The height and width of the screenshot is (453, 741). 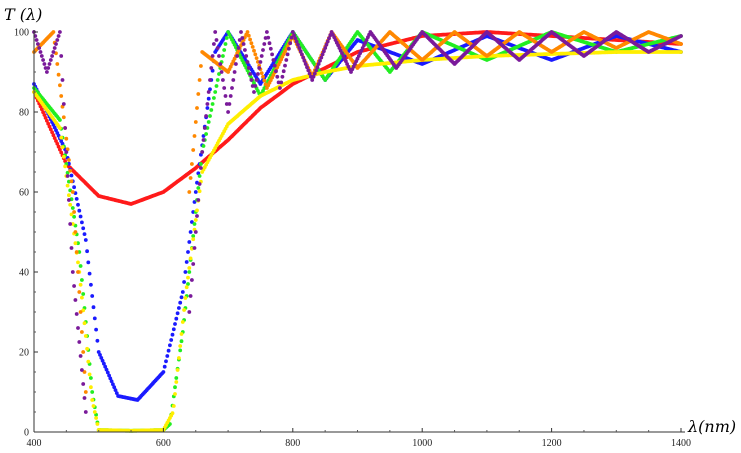 I want to click on x-tick-label: 1000, so click(x=422, y=443).